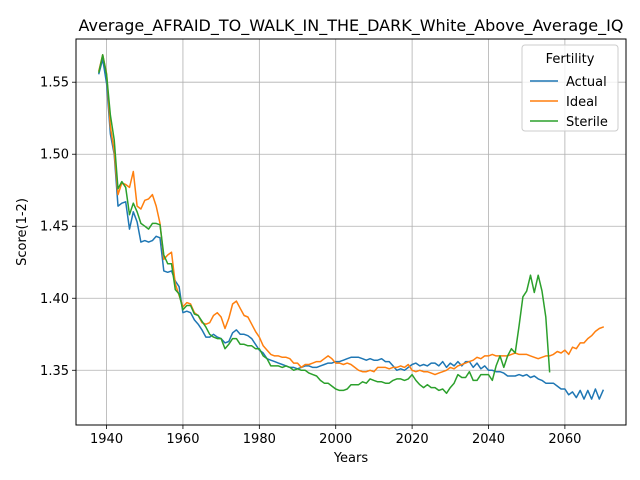 The height and width of the screenshot is (480, 640). What do you see at coordinates (488, 439) in the screenshot?
I see `x-tick-label: 2040` at bounding box center [488, 439].